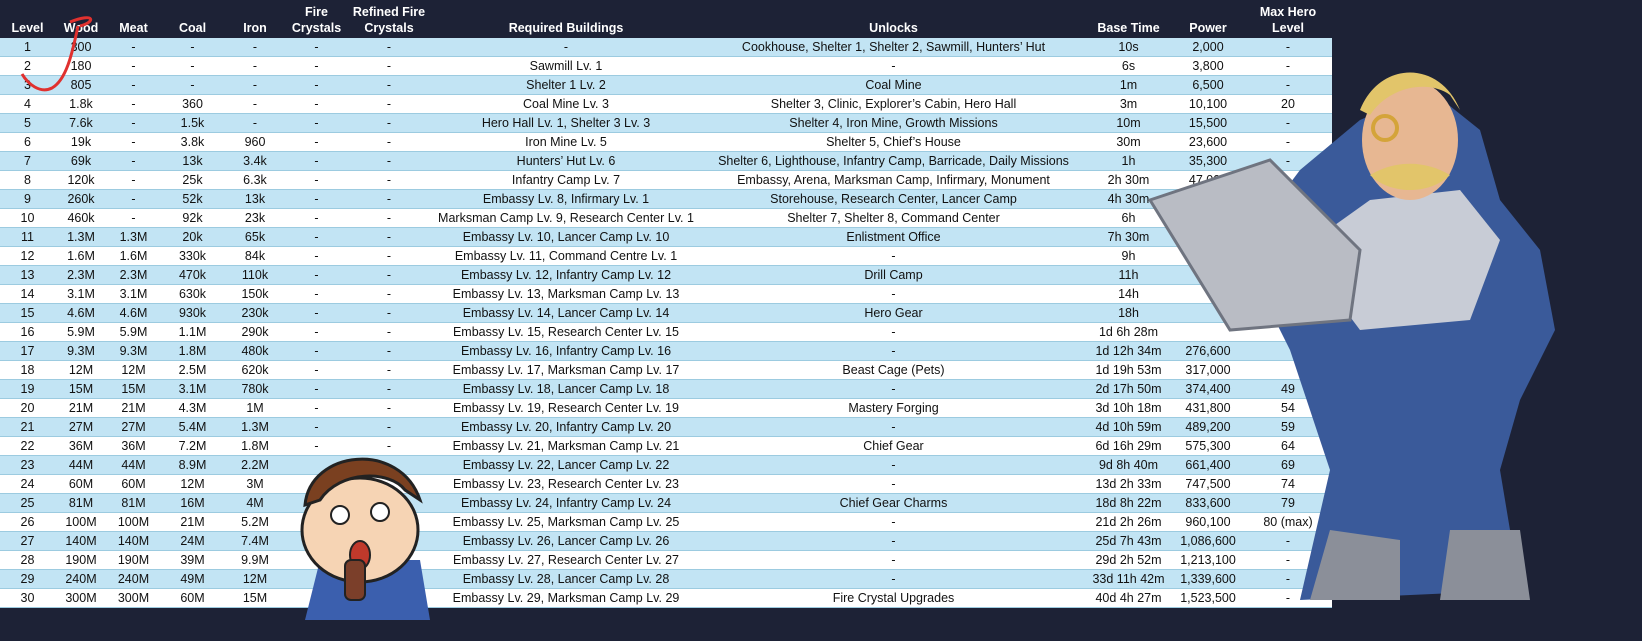 The height and width of the screenshot is (641, 1642). I want to click on table-cell: 60M, so click(133, 484).